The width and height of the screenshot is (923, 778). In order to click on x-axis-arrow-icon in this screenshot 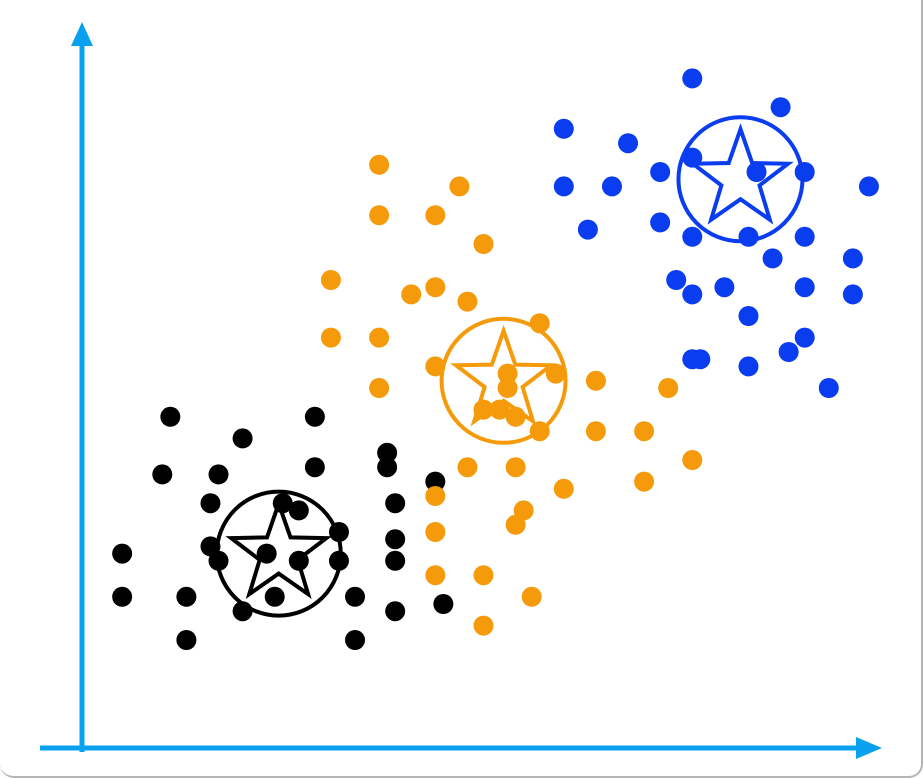, I will do `click(869, 748)`.